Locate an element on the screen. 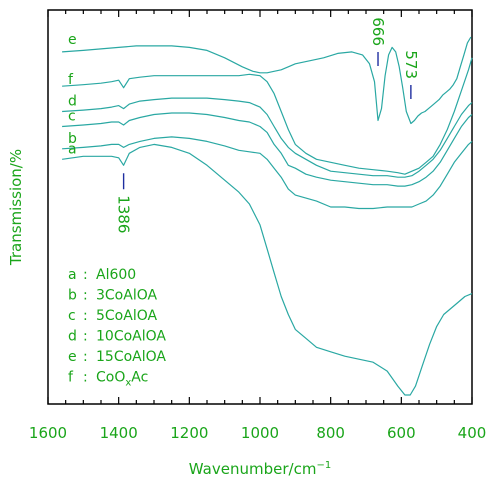 The height and width of the screenshot is (486, 493). x-tick-label: 600 is located at coordinates (401, 433).